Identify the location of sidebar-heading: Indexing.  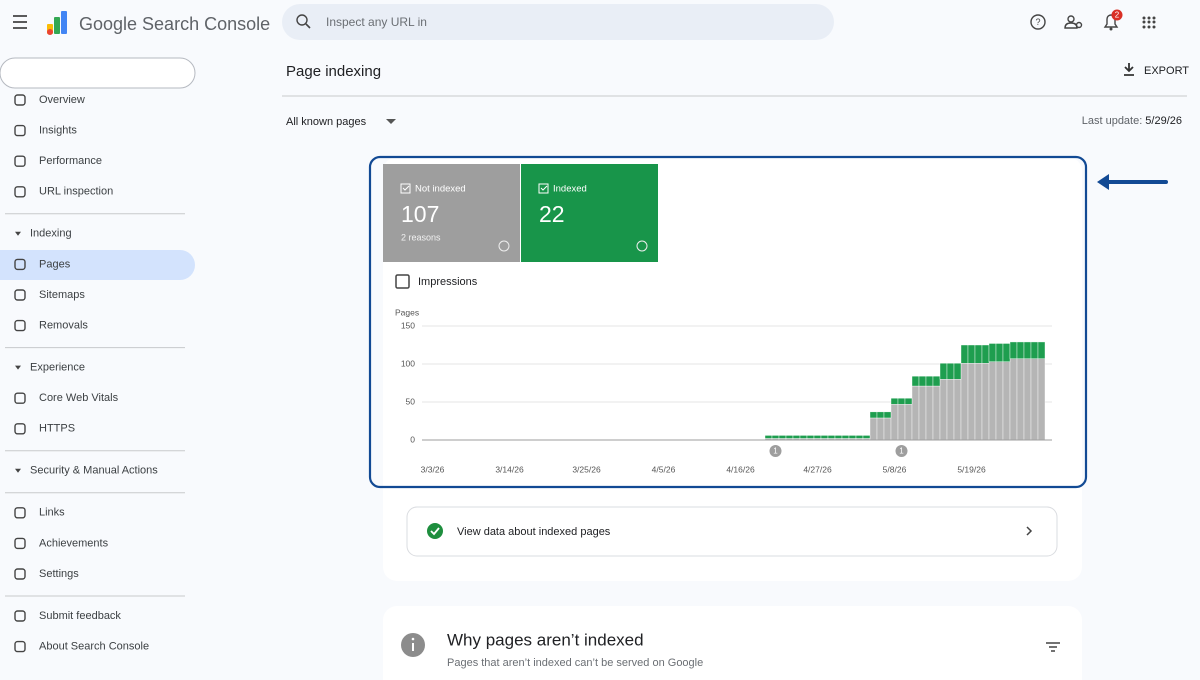
(51, 234).